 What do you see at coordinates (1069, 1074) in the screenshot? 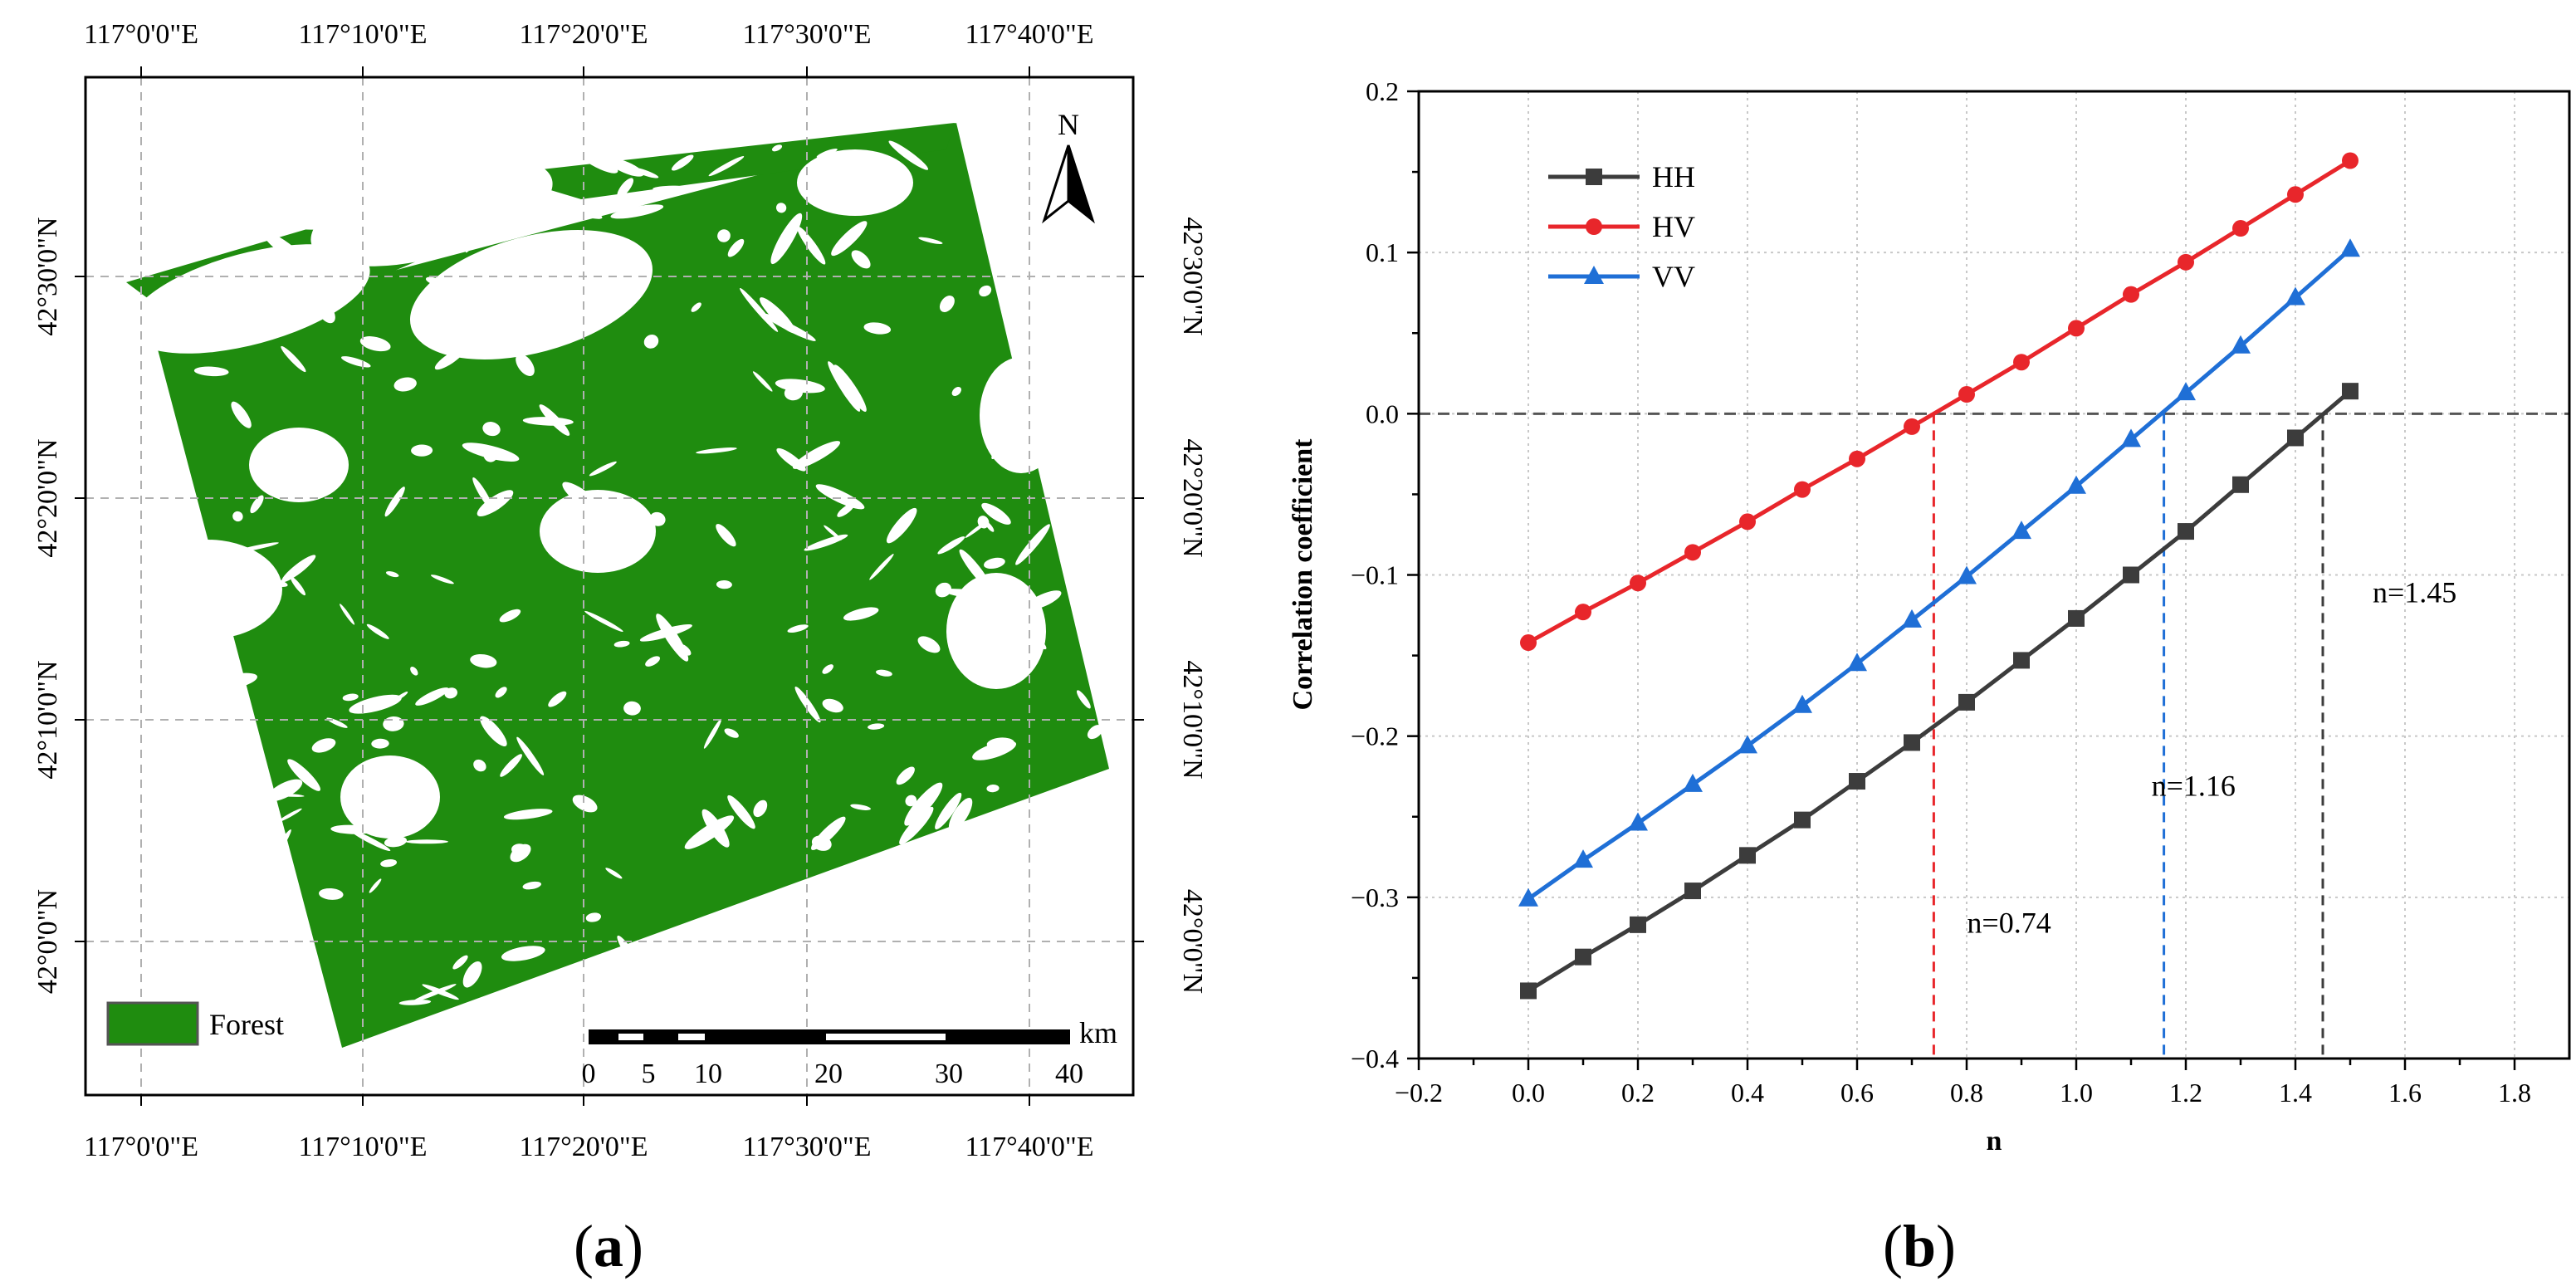
I see `scale-tick-40: 40` at bounding box center [1069, 1074].